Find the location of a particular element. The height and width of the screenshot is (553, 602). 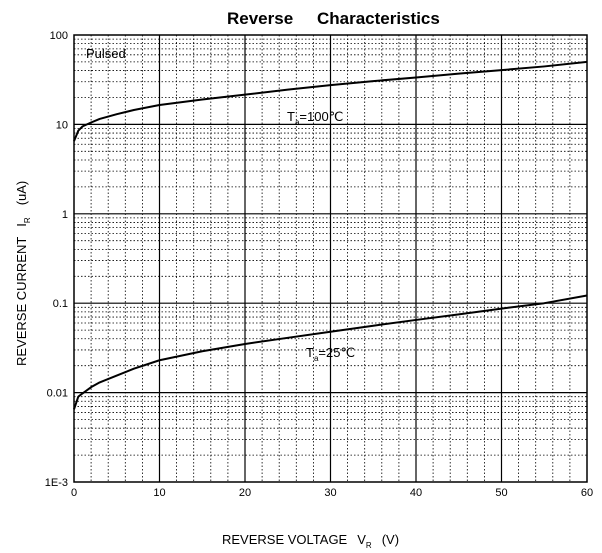

curve-label-25c-post: =25℃ is located at coordinates (336, 352).